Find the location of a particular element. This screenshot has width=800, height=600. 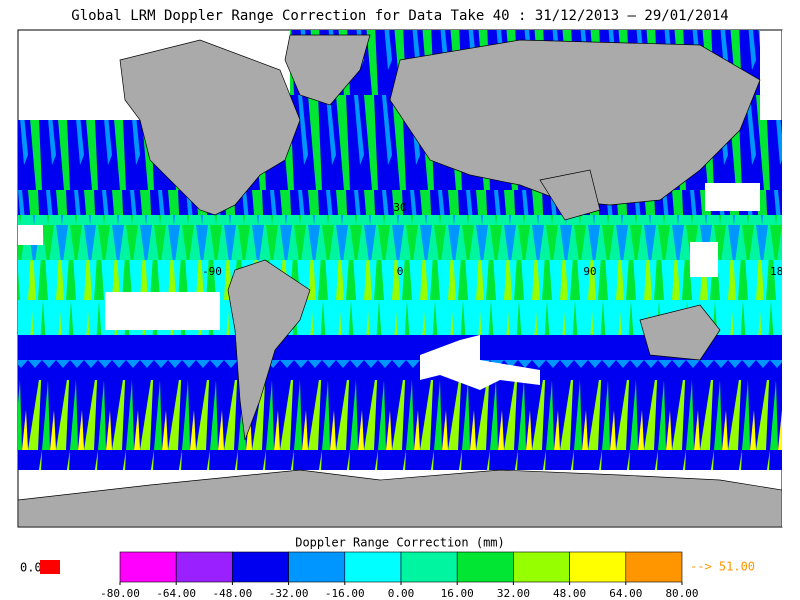

map-label: 30 is located at coordinates (399, 207).